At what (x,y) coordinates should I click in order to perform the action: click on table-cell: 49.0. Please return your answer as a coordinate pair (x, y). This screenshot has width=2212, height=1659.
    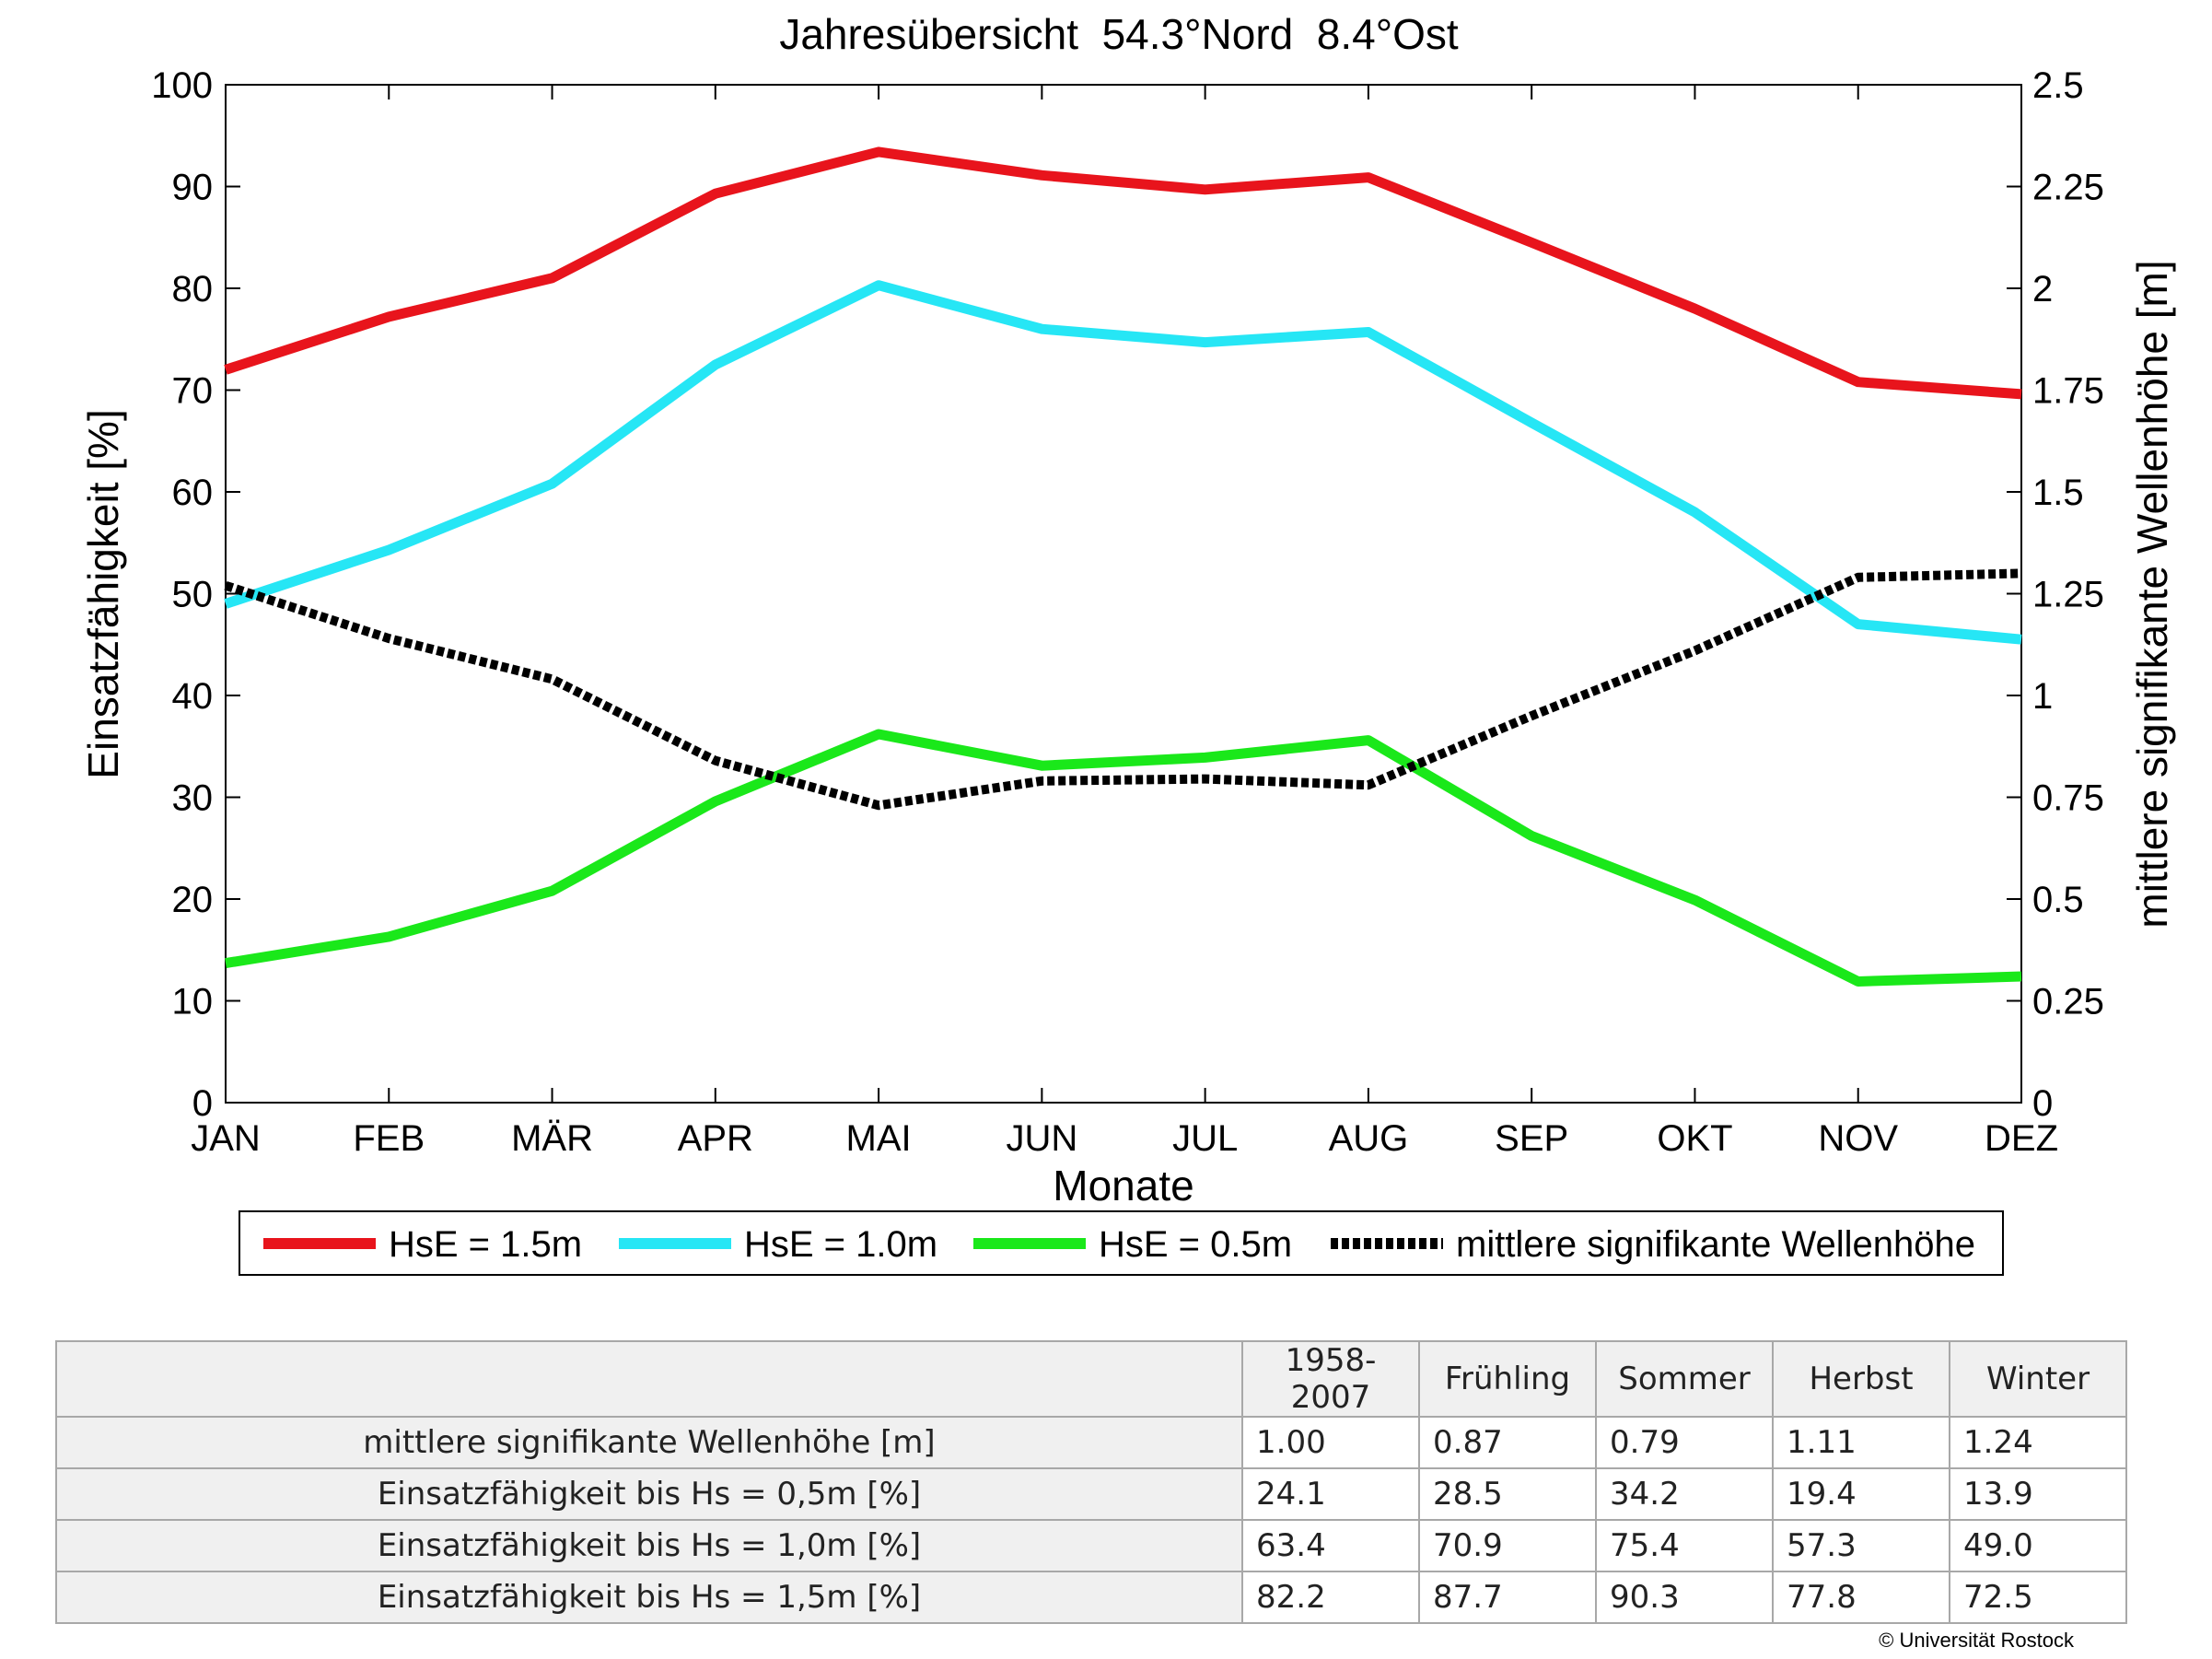
    Looking at the image, I should click on (2038, 1545).